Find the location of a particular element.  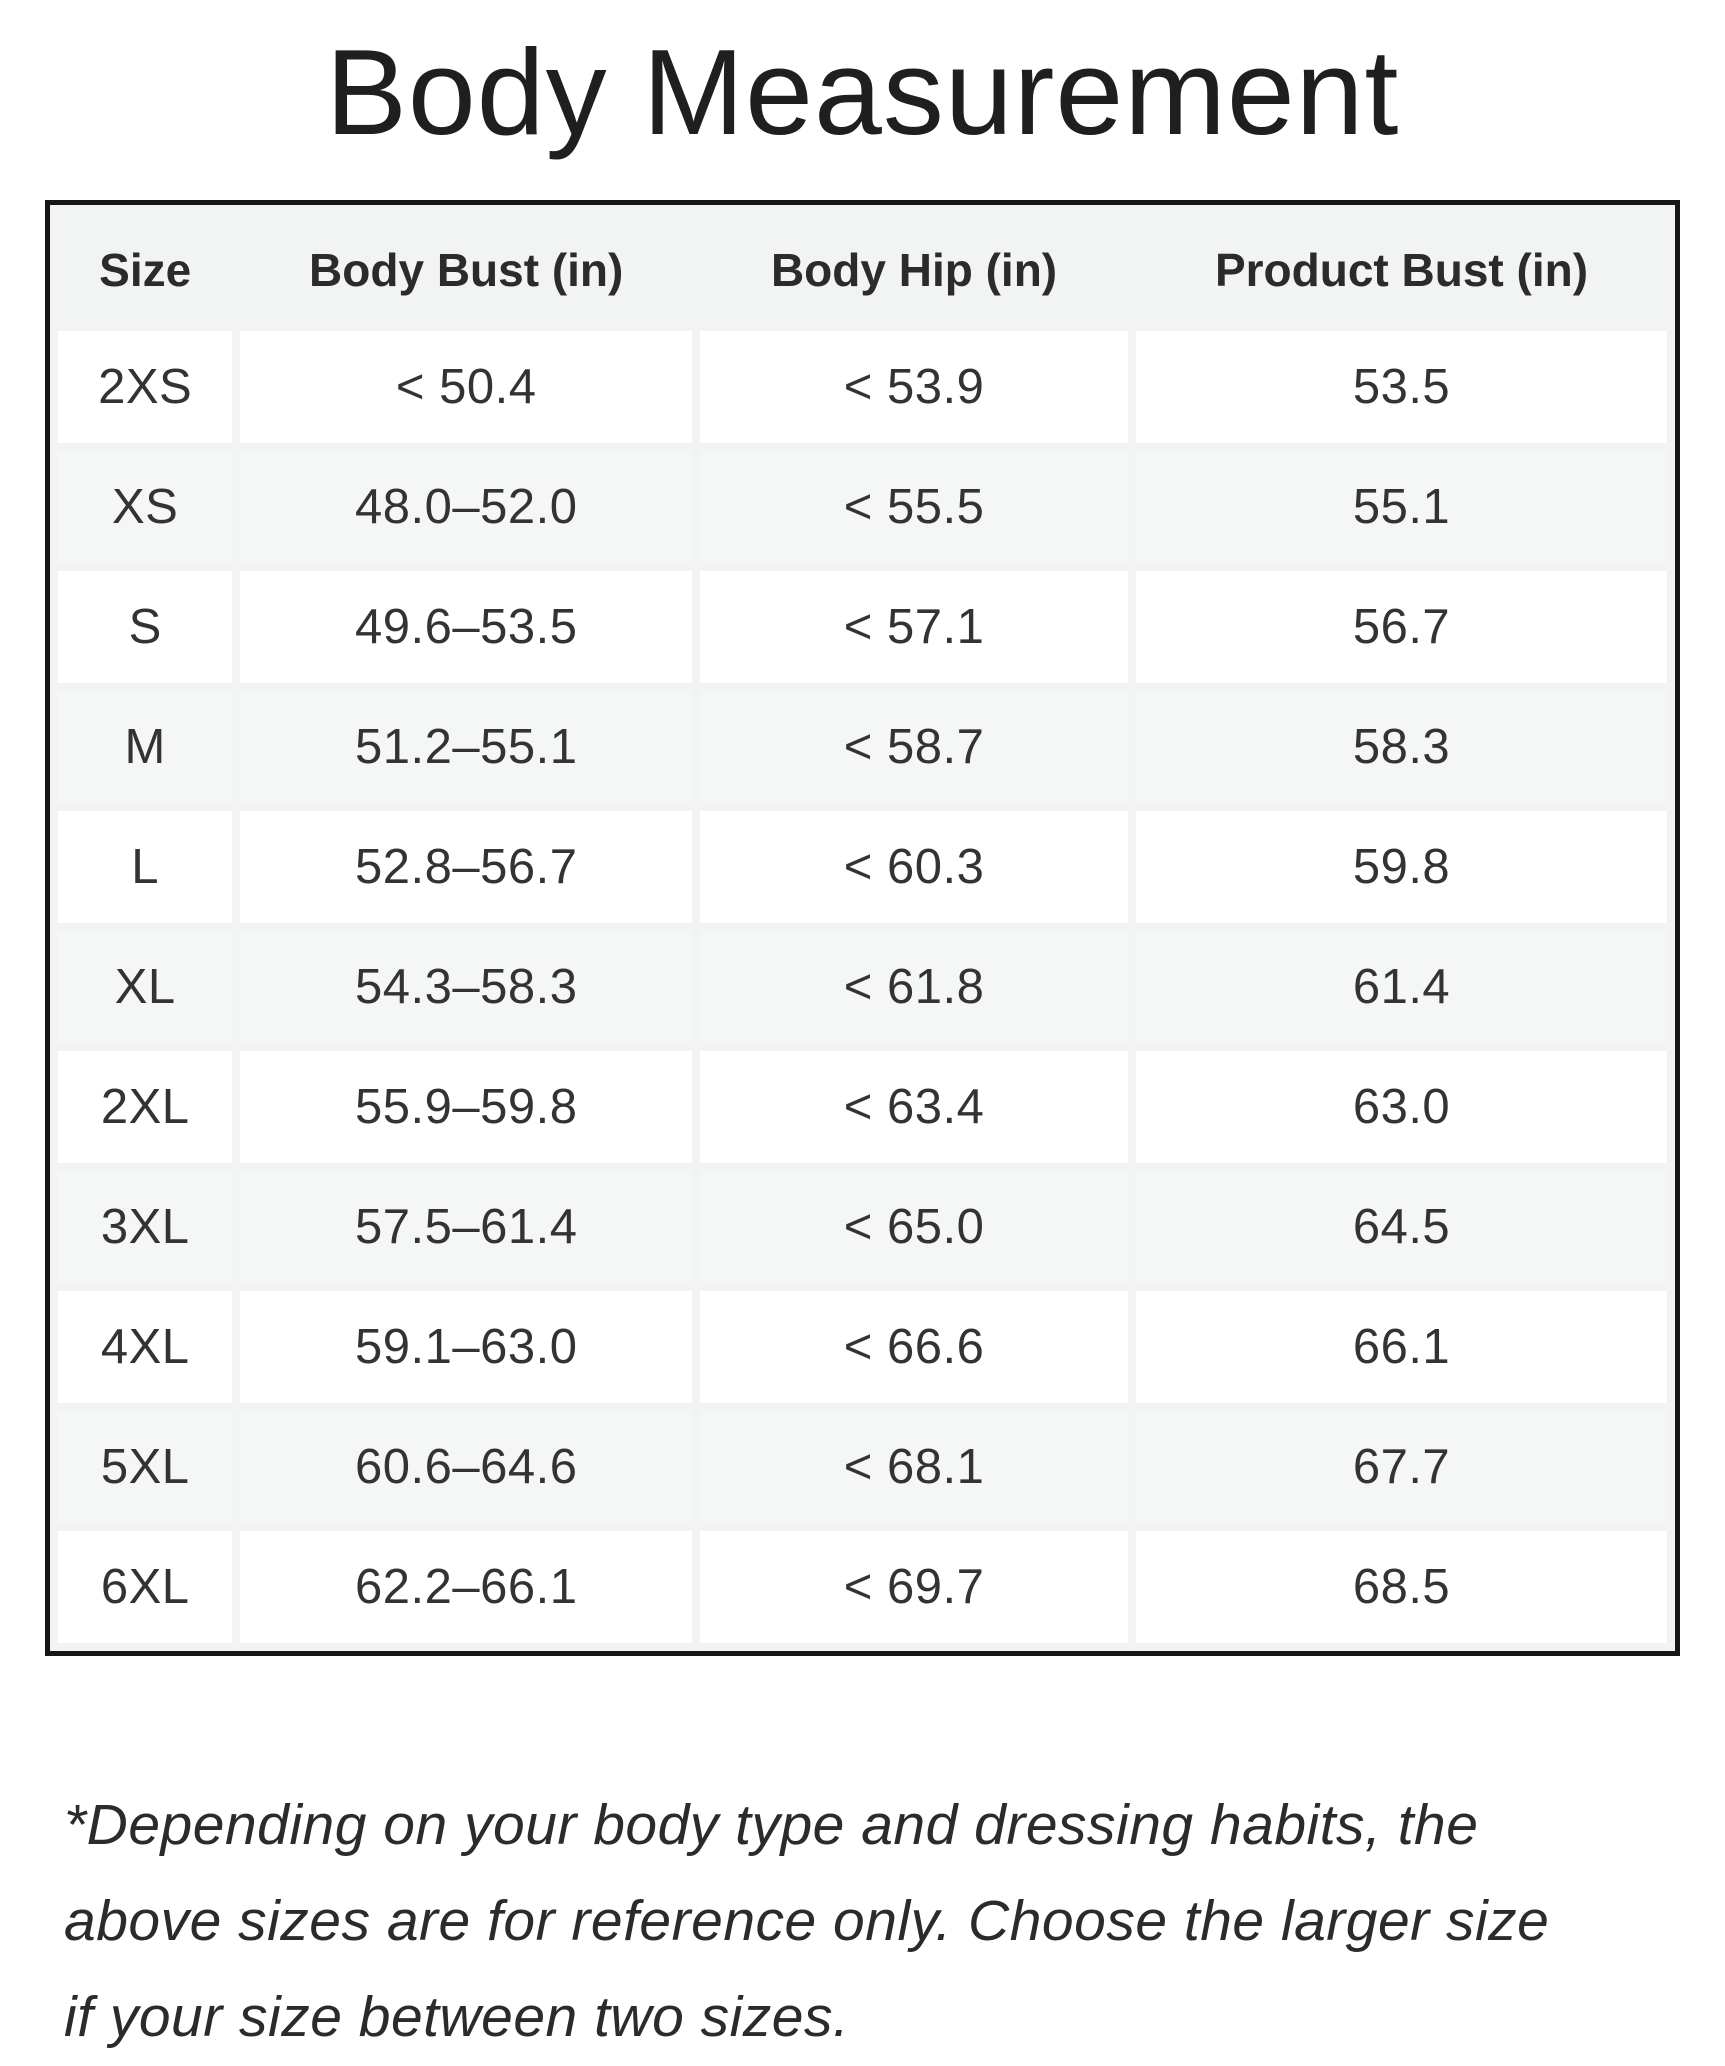

table-row: S 49.6–53.5 < 57.1 56.7 is located at coordinates (862, 627).